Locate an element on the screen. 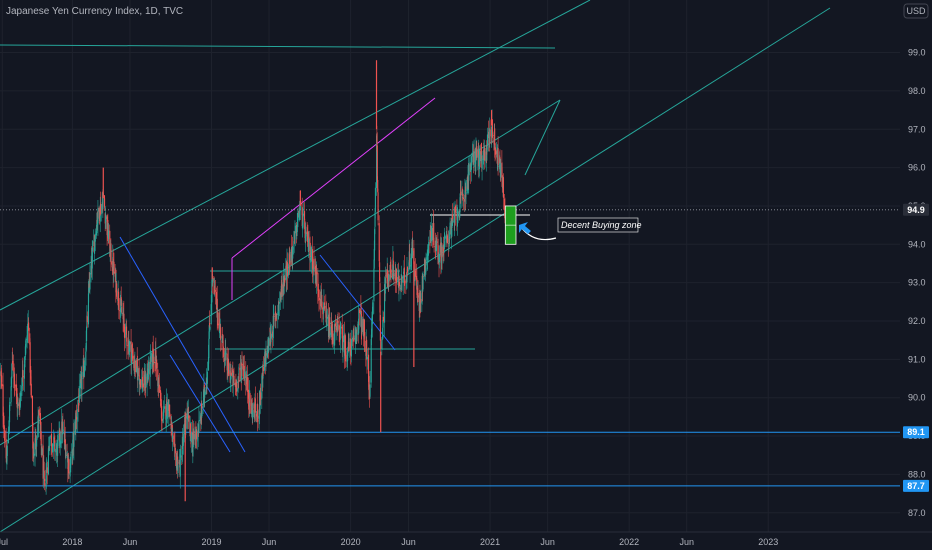 The image size is (932, 550). currency-button is located at coordinates (916, 11).